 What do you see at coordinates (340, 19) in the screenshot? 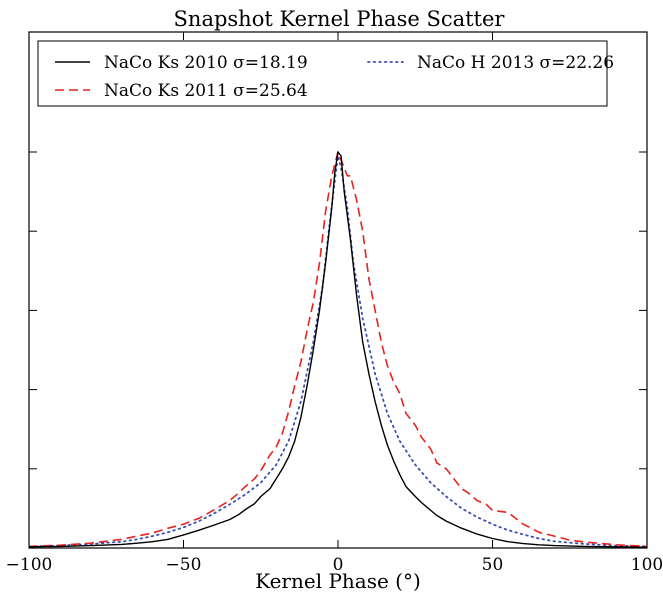
I see `chart-title: Snapshot Kernel Phase Scatter` at bounding box center [340, 19].